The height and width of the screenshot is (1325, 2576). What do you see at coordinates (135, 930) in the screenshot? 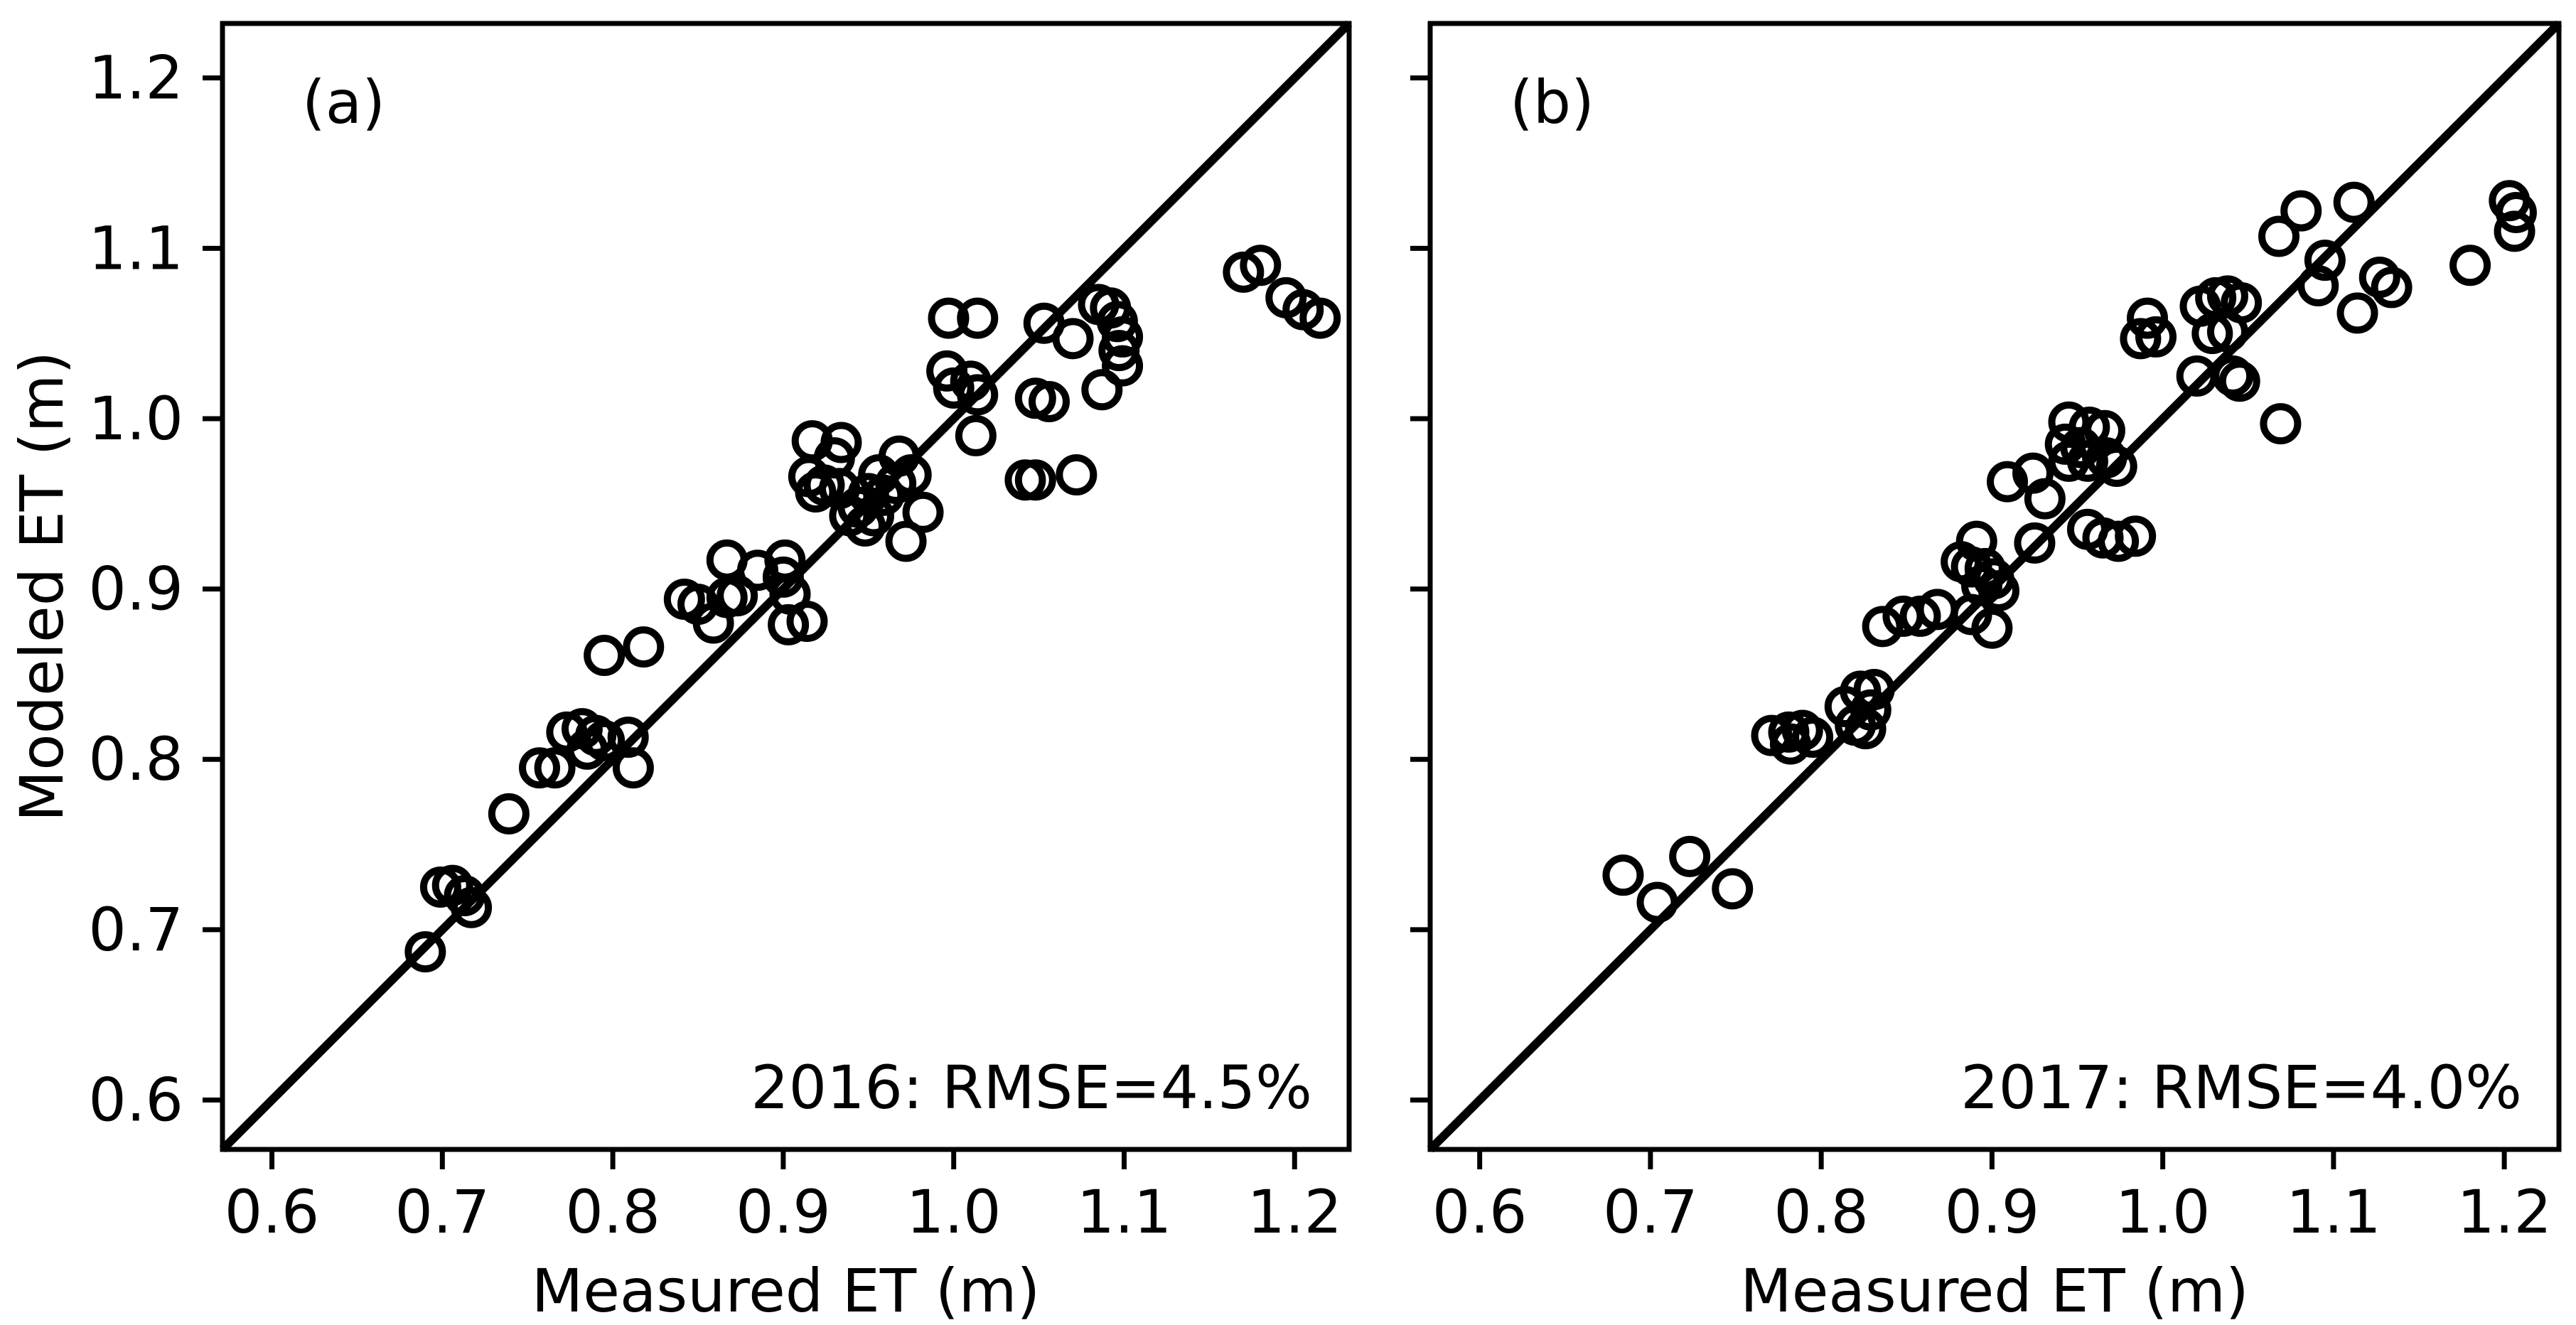
I see `y-tick-label: 0.7` at bounding box center [135, 930].